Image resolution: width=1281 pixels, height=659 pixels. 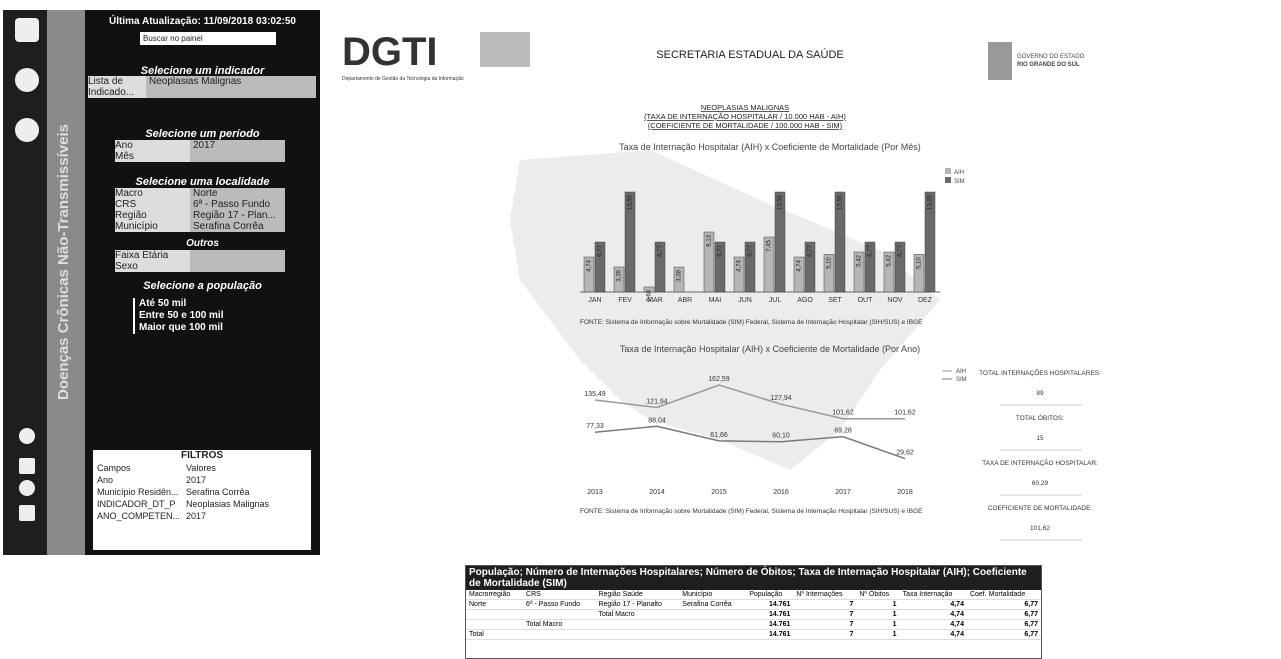 What do you see at coordinates (835, 300) in the screenshot?
I see `x-tick-label: SET` at bounding box center [835, 300].